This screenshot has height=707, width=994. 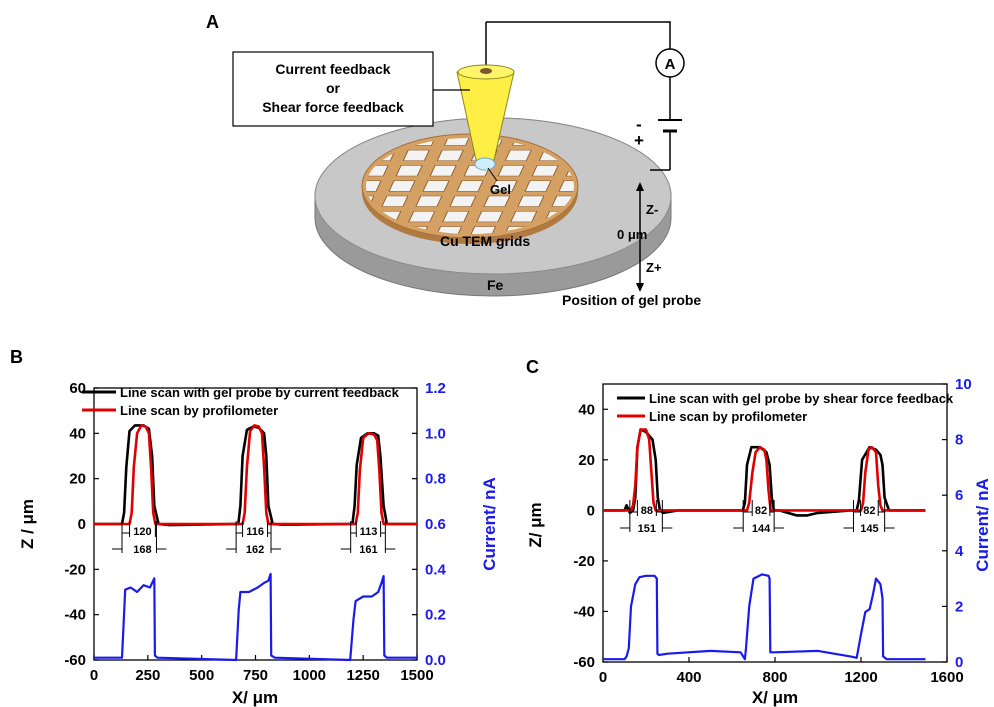 I want to click on panel-c-y-label: Z/ μm, so click(x=535, y=524).